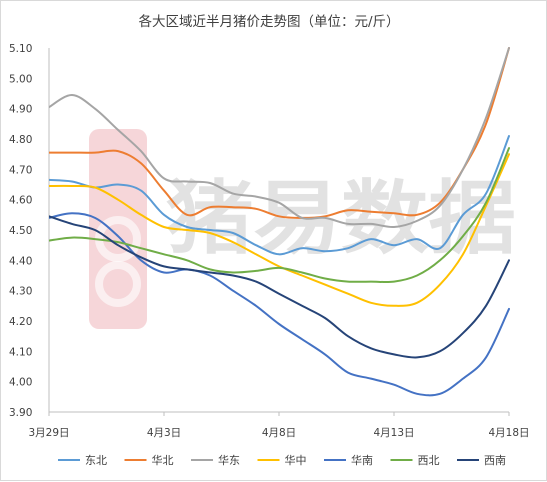  Describe the element at coordinates (20, 201) in the screenshot. I see `y-tick-label: 4.60` at that location.